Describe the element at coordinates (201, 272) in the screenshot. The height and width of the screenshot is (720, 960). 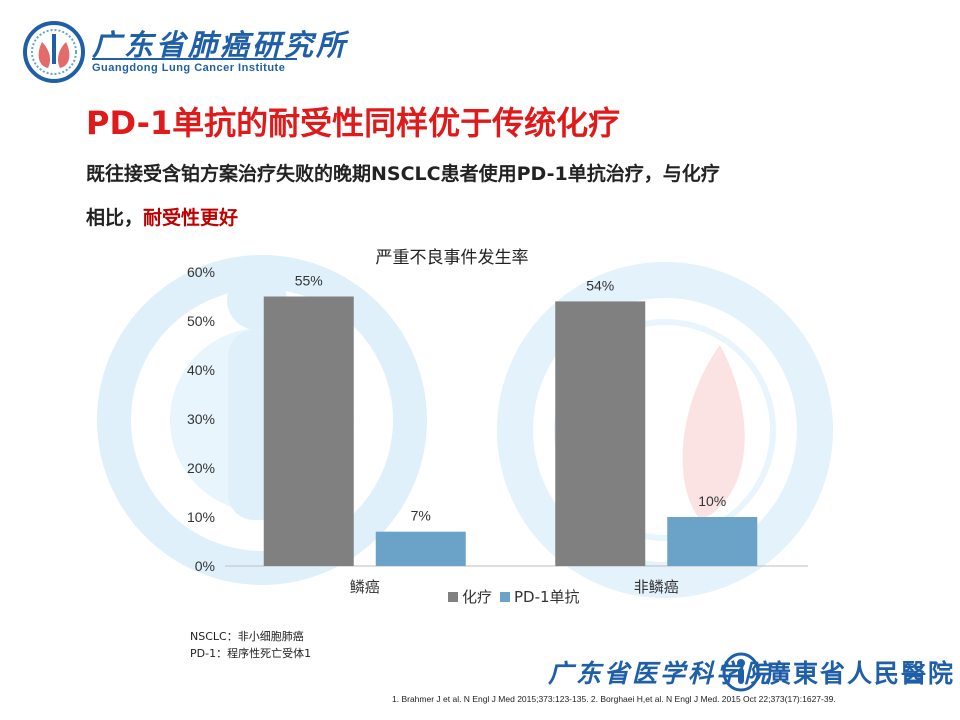
I see `y-tick-label: 60%` at that location.